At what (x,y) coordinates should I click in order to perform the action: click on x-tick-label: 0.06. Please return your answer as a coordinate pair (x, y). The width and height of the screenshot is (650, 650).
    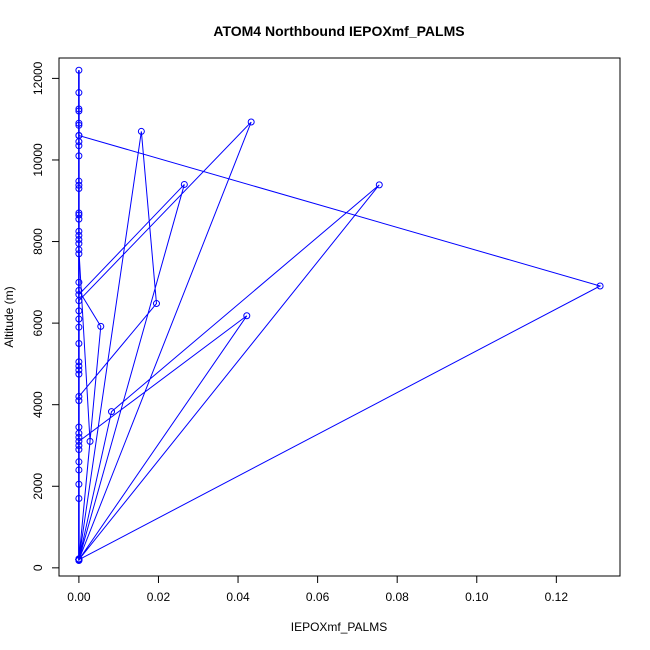
    Looking at the image, I should click on (318, 597).